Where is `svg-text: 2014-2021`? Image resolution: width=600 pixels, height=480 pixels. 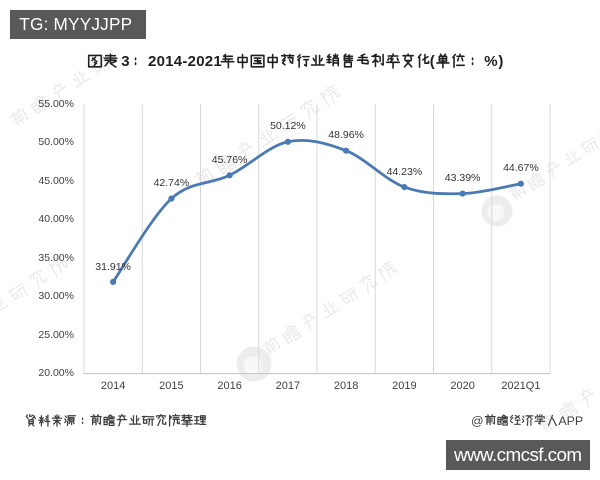 svg-text: 2014-2021 is located at coordinates (185, 61).